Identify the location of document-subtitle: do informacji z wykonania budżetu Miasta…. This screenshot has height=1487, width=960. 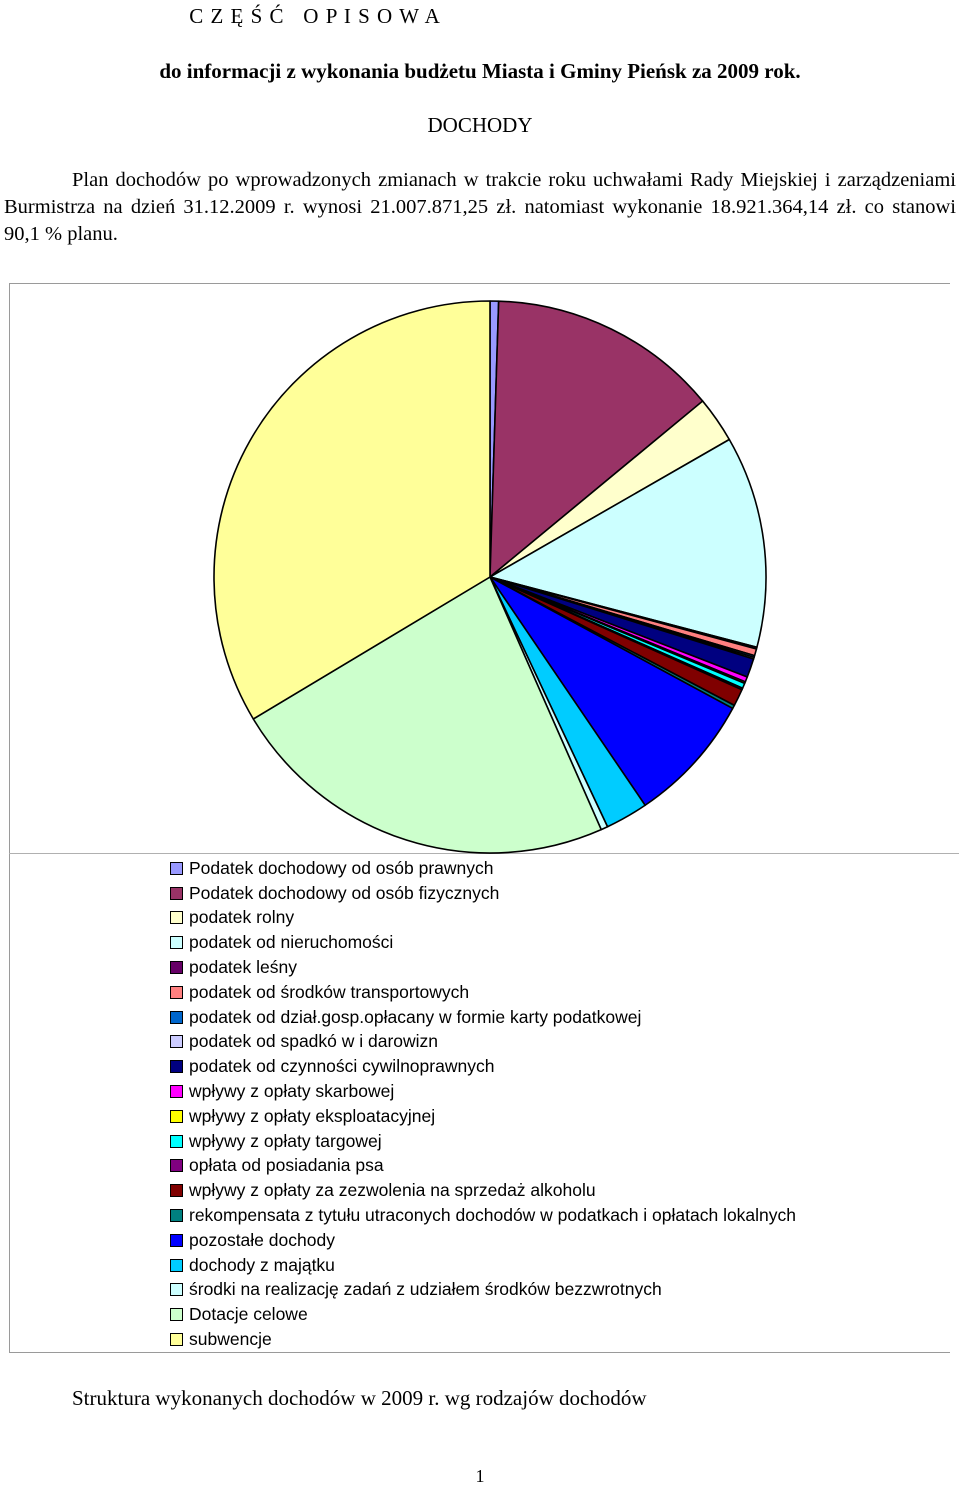
(480, 71).